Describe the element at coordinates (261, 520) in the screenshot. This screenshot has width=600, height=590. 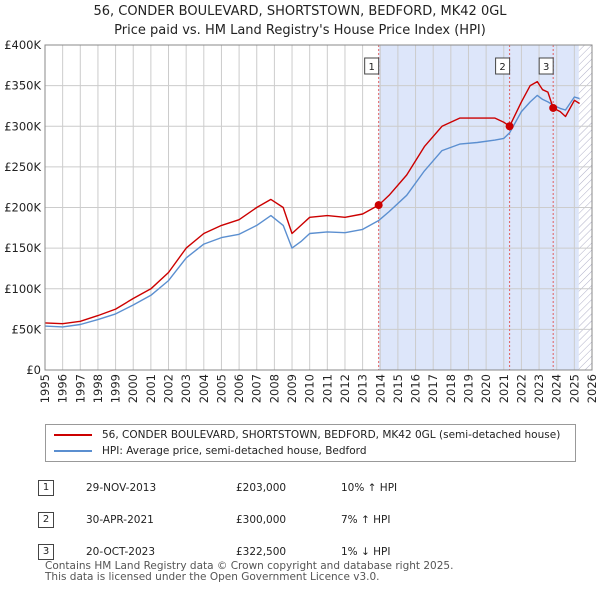
I see `sale-price: £300,000` at that location.